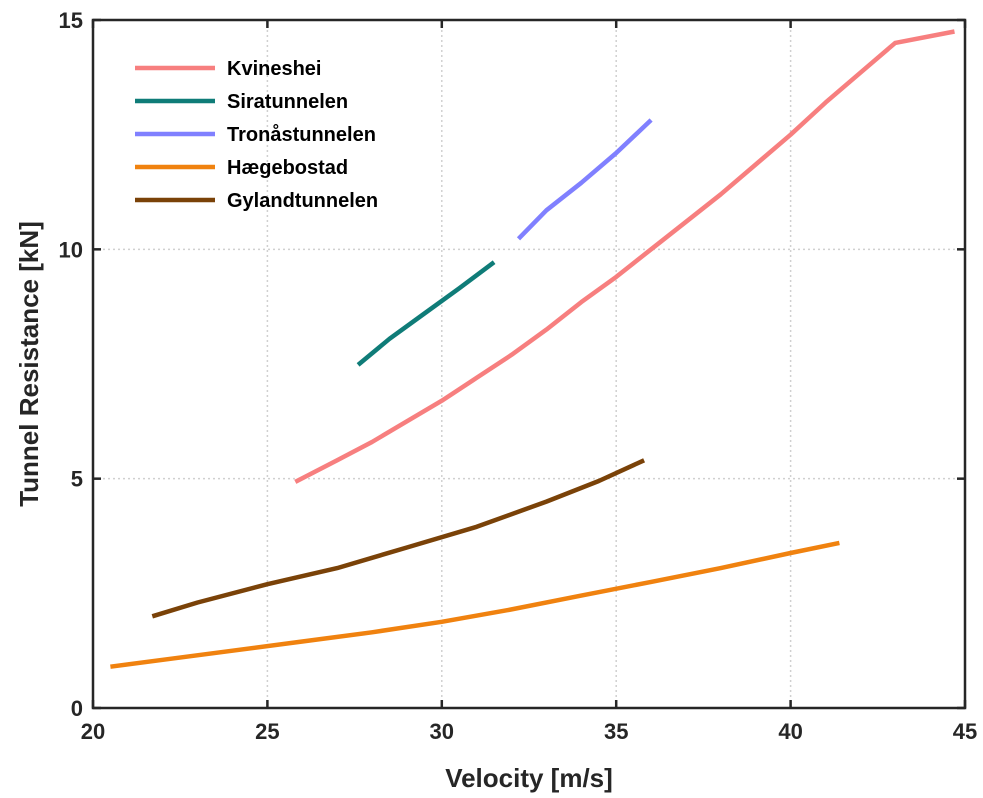 This screenshot has width=983, height=798. I want to click on legend-label-gylandtunnelen: Gylandtunnelen, so click(302, 201).